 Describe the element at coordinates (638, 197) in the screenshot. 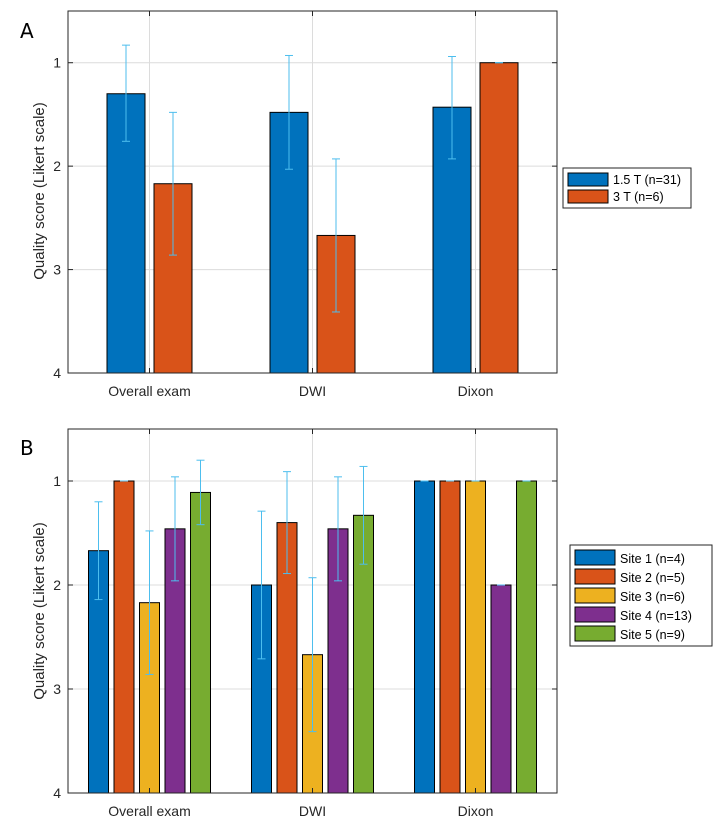

I see `legend-entry-label: 3 T (n=6)` at that location.